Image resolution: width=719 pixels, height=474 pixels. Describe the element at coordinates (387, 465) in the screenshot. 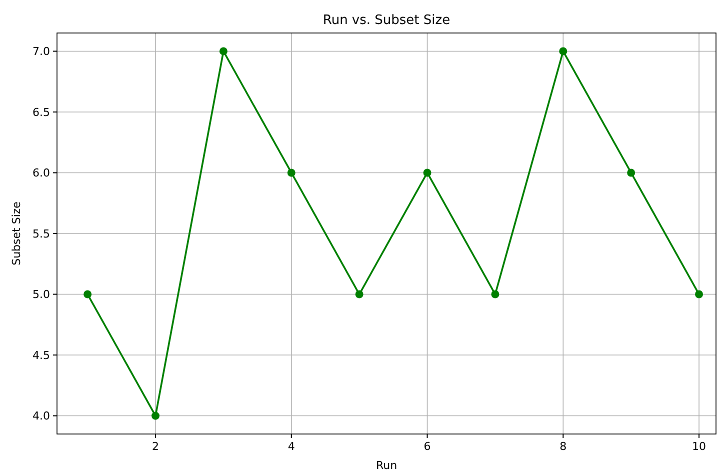

I see `x-axis-title: Run` at that location.